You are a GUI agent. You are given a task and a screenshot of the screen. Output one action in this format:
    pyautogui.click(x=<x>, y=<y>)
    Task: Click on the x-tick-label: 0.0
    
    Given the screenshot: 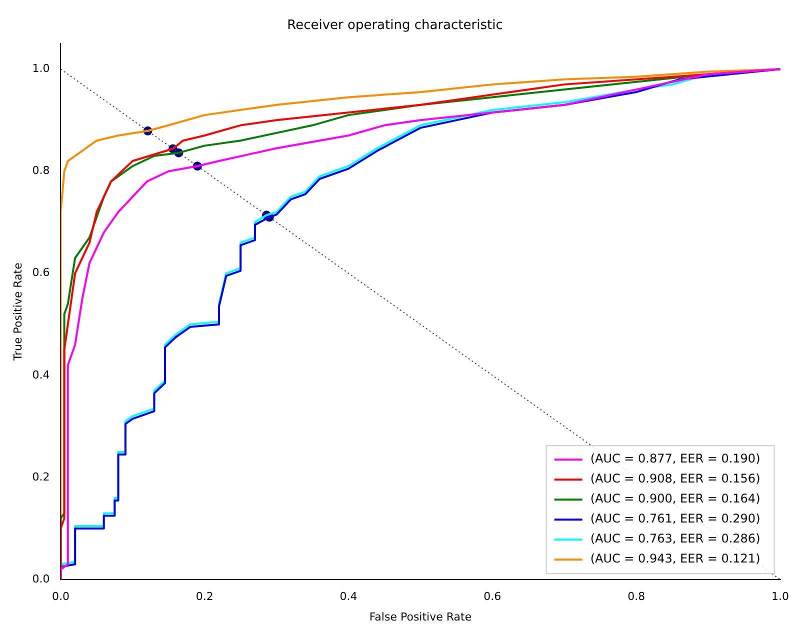 What is the action you would take?
    pyautogui.click(x=61, y=597)
    